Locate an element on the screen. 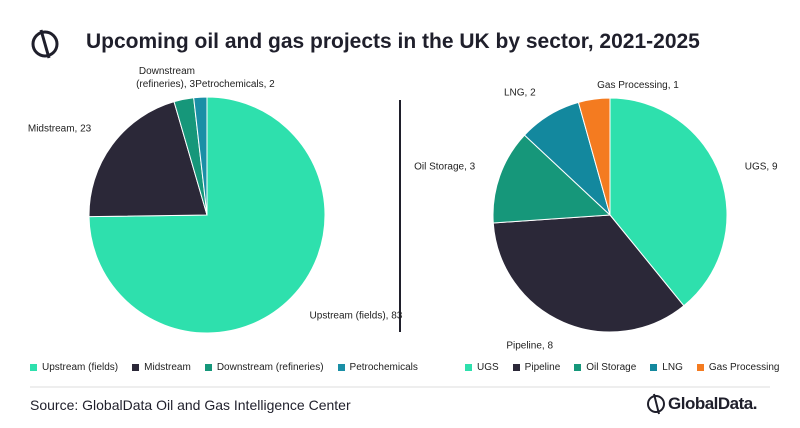 This screenshot has height=428, width=800. legend: UGS Pipeline Oil Storage LNG Gas Processing is located at coordinates (622, 367).